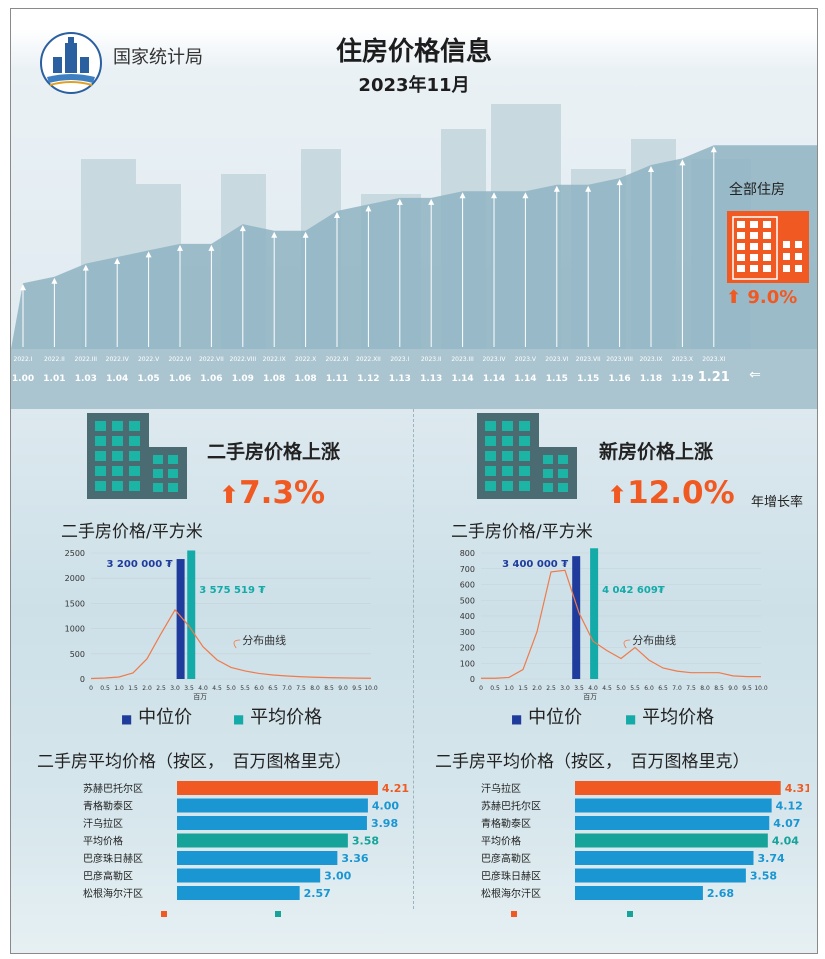 Image resolution: width=825 pixels, height=959 pixels. What do you see at coordinates (506, 823) in the screenshot?
I see `district-label: 青格勒泰区` at bounding box center [506, 823].